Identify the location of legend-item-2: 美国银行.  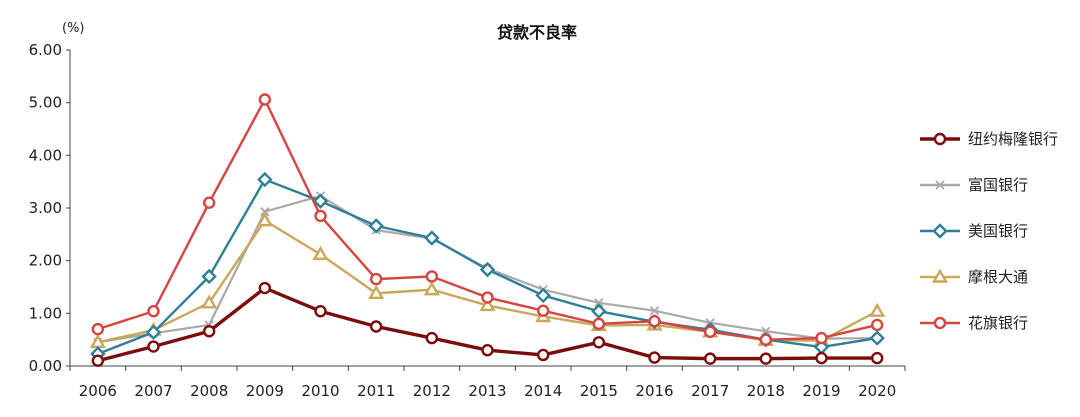
(974, 231).